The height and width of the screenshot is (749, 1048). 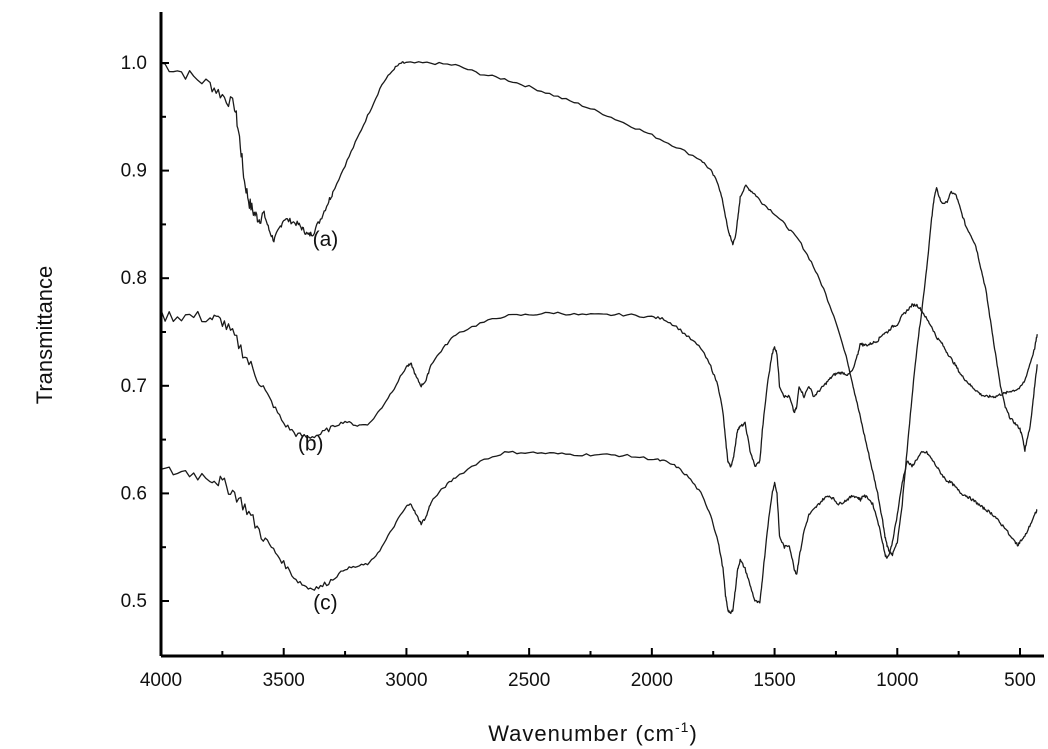 I want to click on series-label-c: (c), so click(x=325, y=603).